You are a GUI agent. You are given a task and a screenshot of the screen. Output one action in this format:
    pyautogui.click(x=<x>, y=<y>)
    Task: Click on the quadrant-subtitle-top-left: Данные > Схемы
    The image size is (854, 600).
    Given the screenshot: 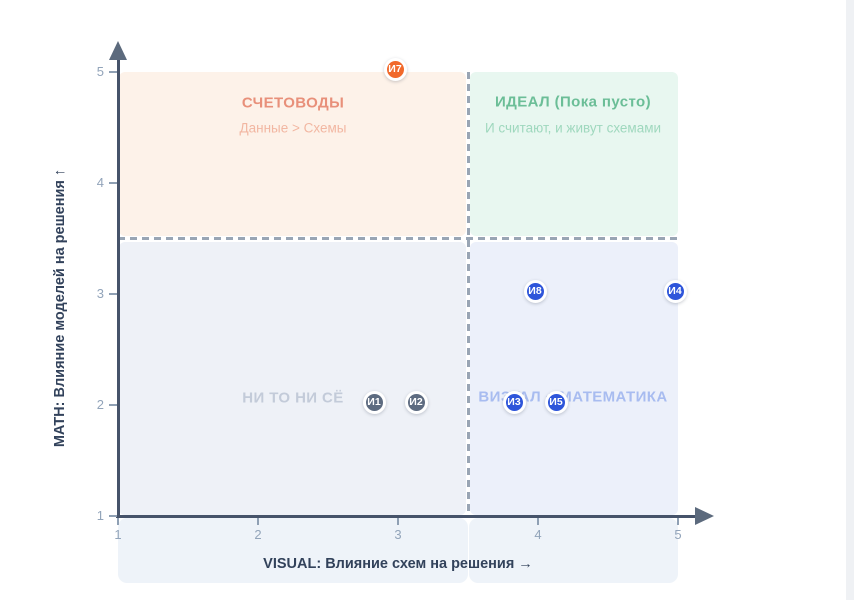 What is the action you would take?
    pyautogui.click(x=293, y=127)
    